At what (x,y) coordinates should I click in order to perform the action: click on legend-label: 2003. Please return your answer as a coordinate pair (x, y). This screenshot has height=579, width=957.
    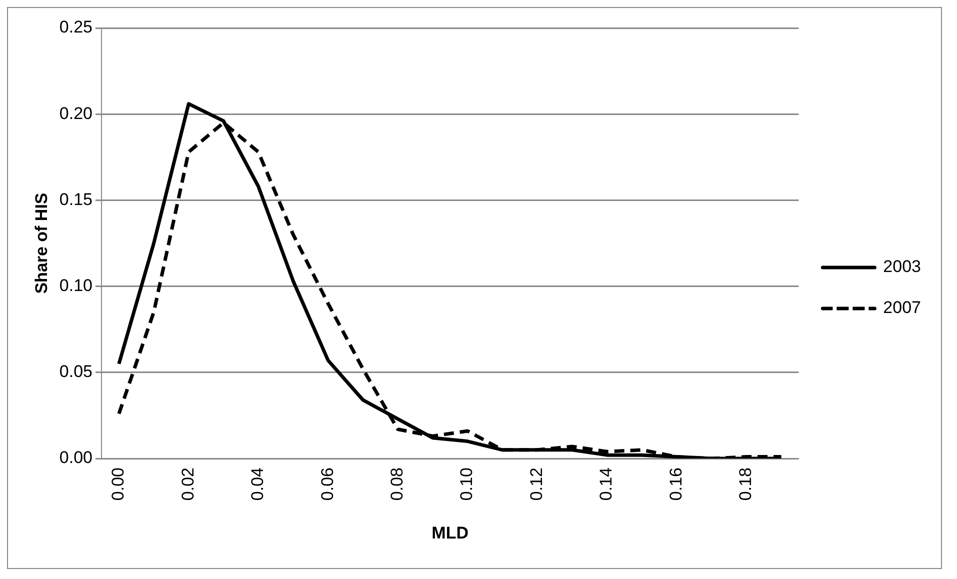
    Looking at the image, I should click on (902, 266).